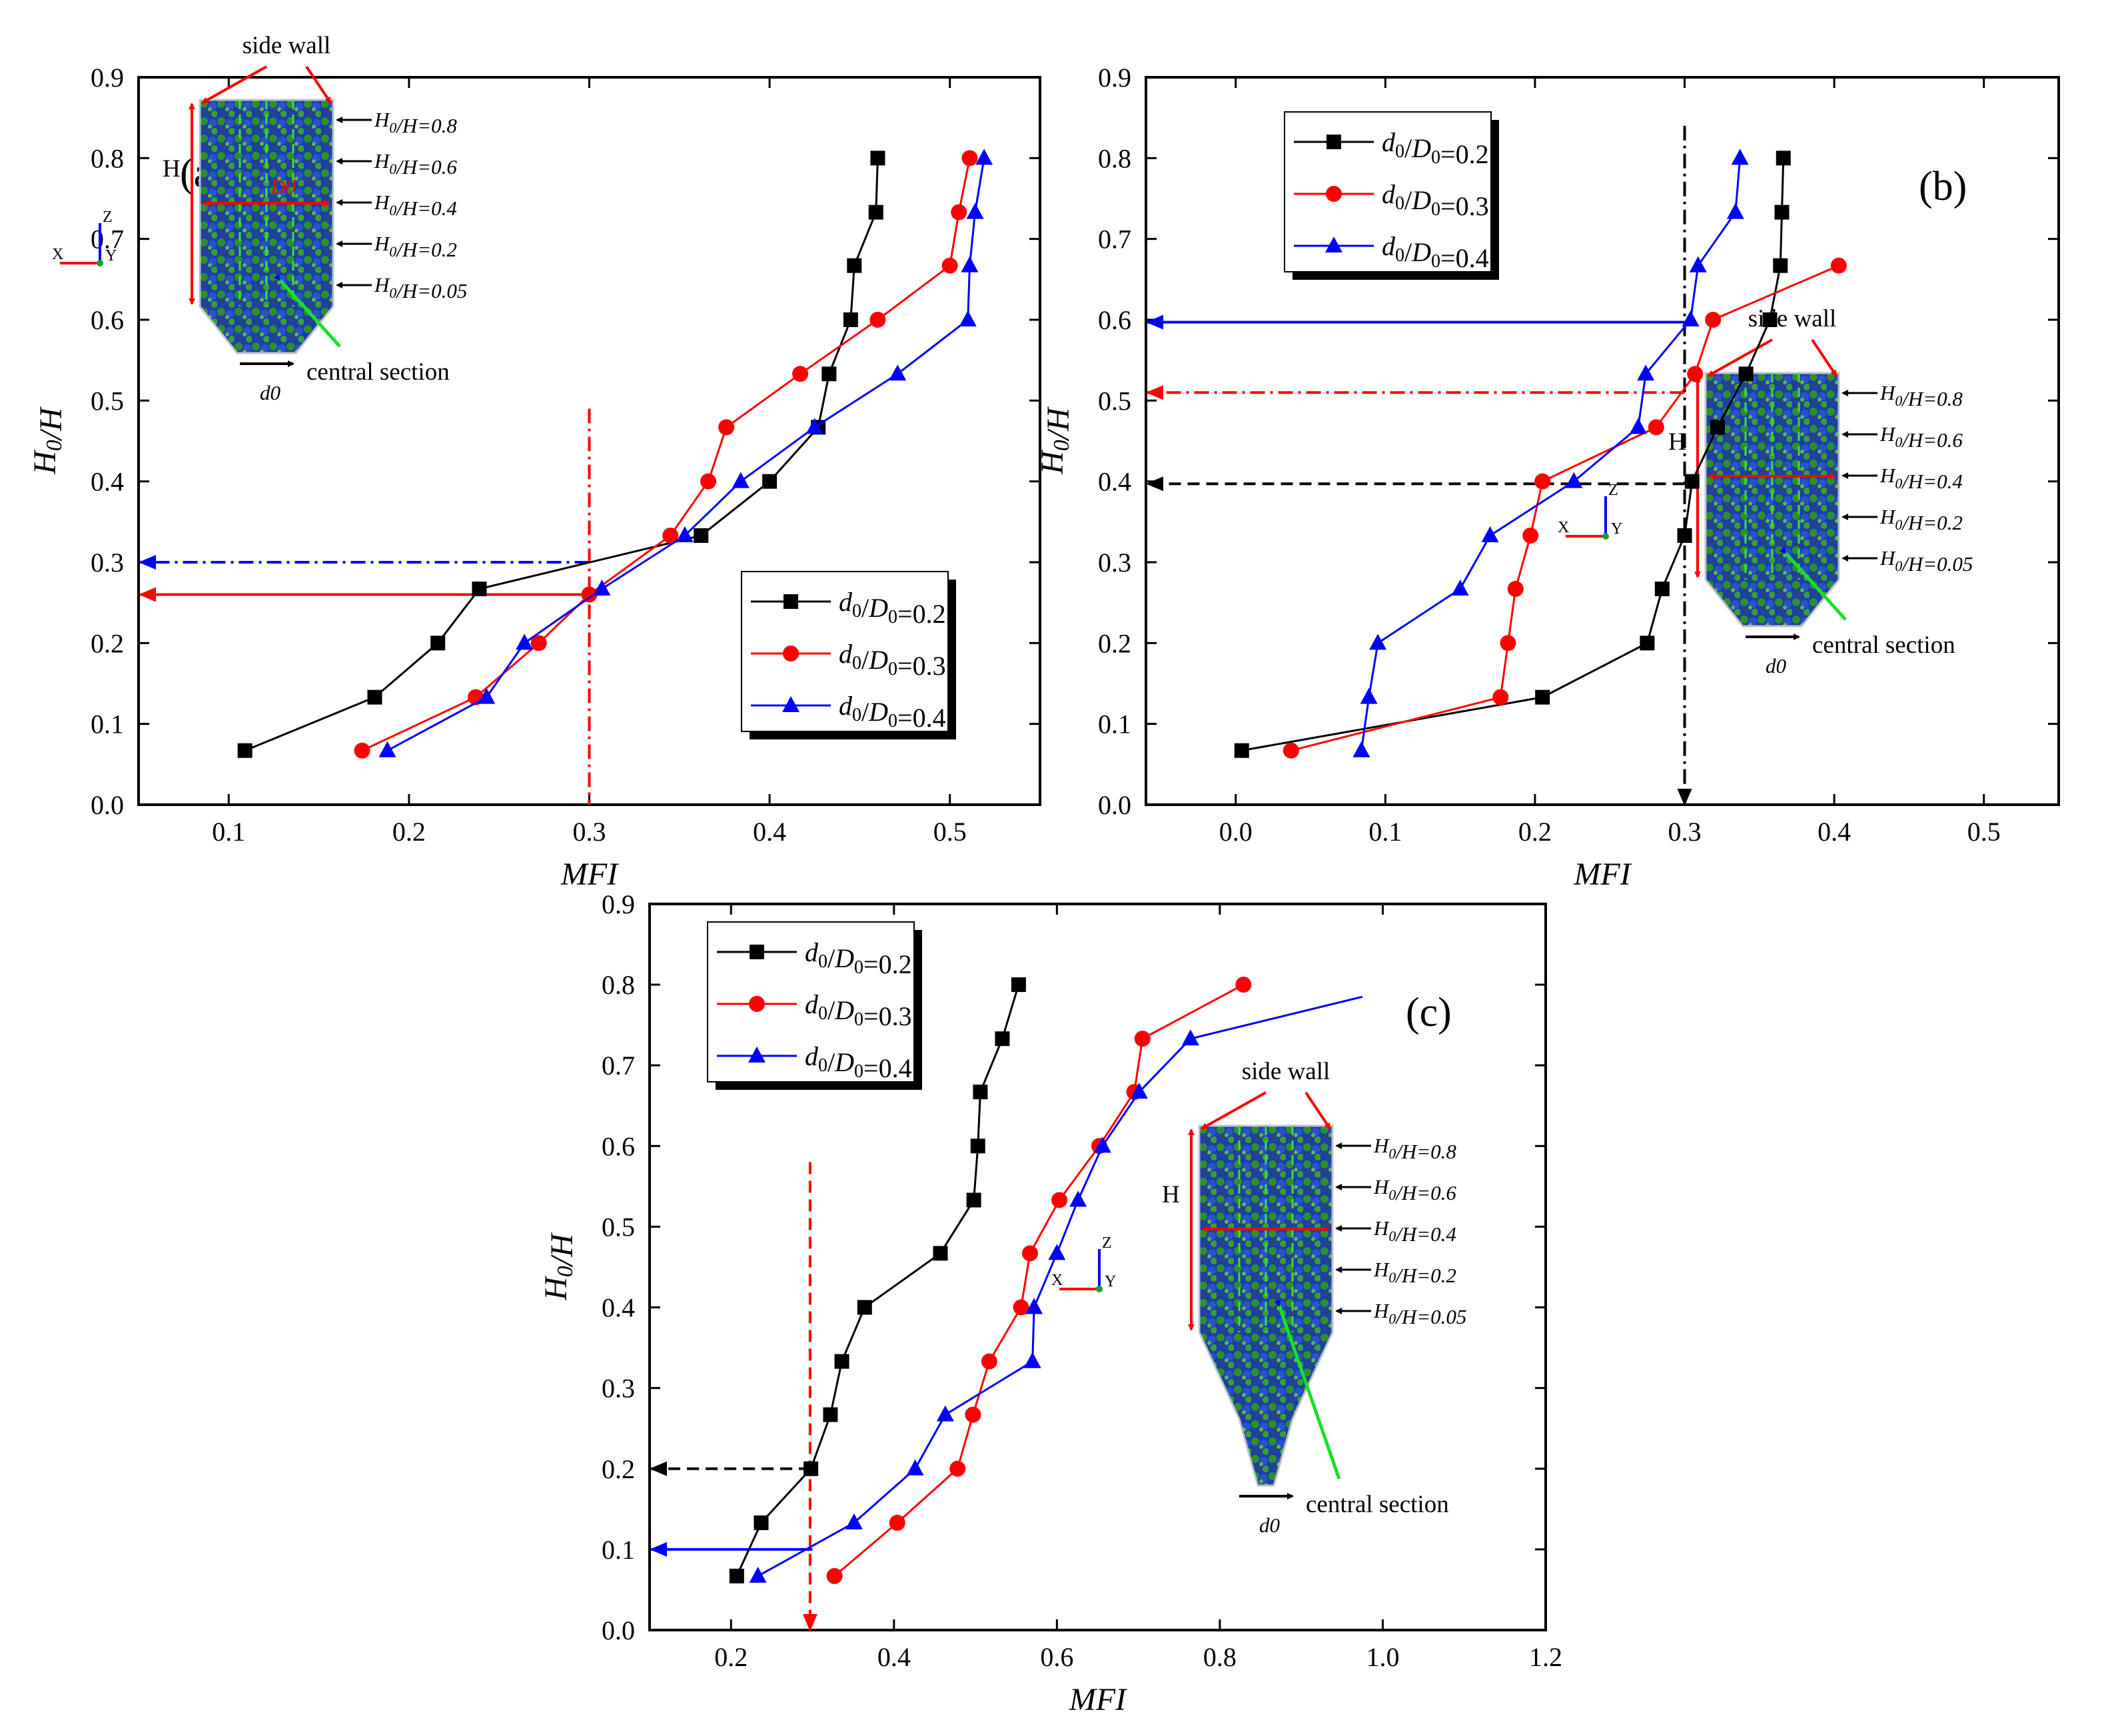 The height and width of the screenshot is (1736, 2102). What do you see at coordinates (409, 832) in the screenshot?
I see `x-tick-label: 0.2` at bounding box center [409, 832].